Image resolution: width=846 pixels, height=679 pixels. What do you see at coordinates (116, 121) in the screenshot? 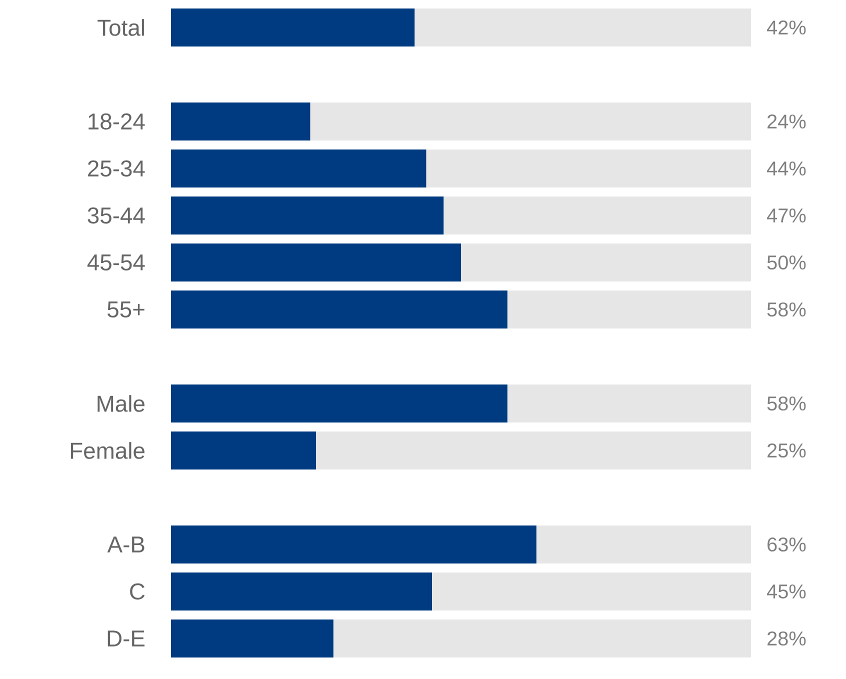
I see `y-tick-label: 18-24` at bounding box center [116, 121].